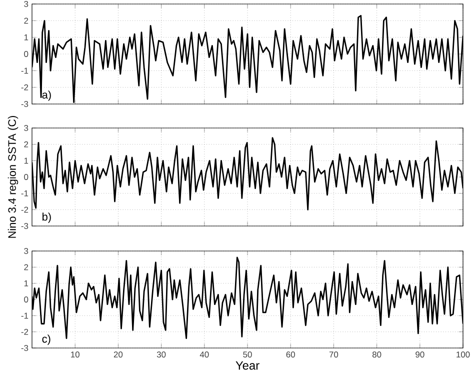 The width and height of the screenshot is (474, 382). Describe the element at coordinates (75, 355) in the screenshot. I see `x-tick-label: 10` at that location.